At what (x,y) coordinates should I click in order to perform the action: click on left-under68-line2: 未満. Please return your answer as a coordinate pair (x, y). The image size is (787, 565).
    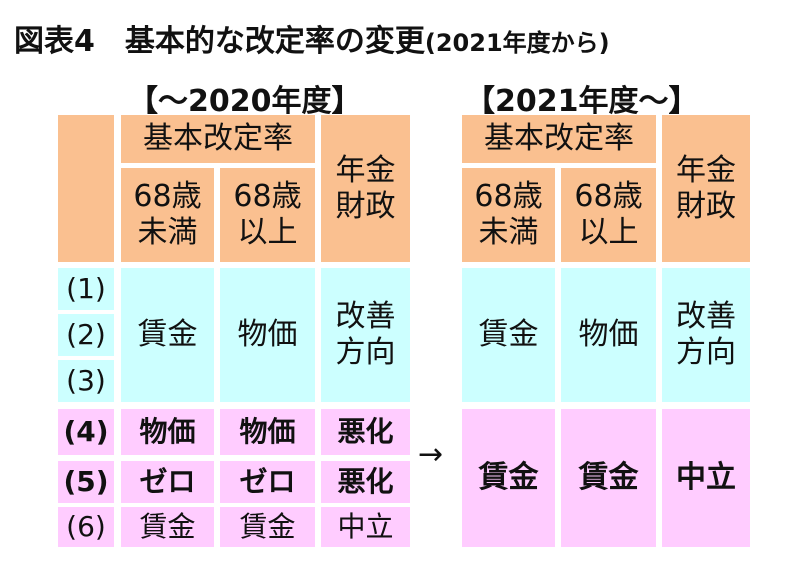
    Looking at the image, I should click on (167, 232).